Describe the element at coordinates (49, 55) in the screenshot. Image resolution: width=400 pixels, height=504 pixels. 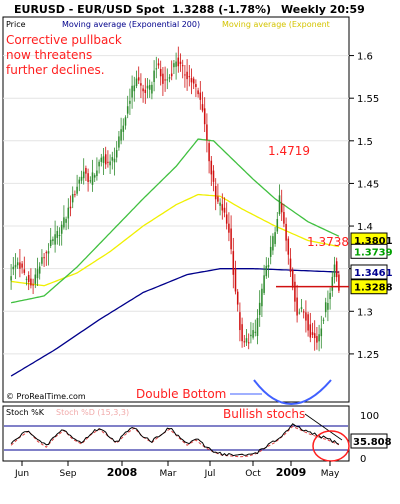
I see `annotation-title-2: now threatens` at that location.